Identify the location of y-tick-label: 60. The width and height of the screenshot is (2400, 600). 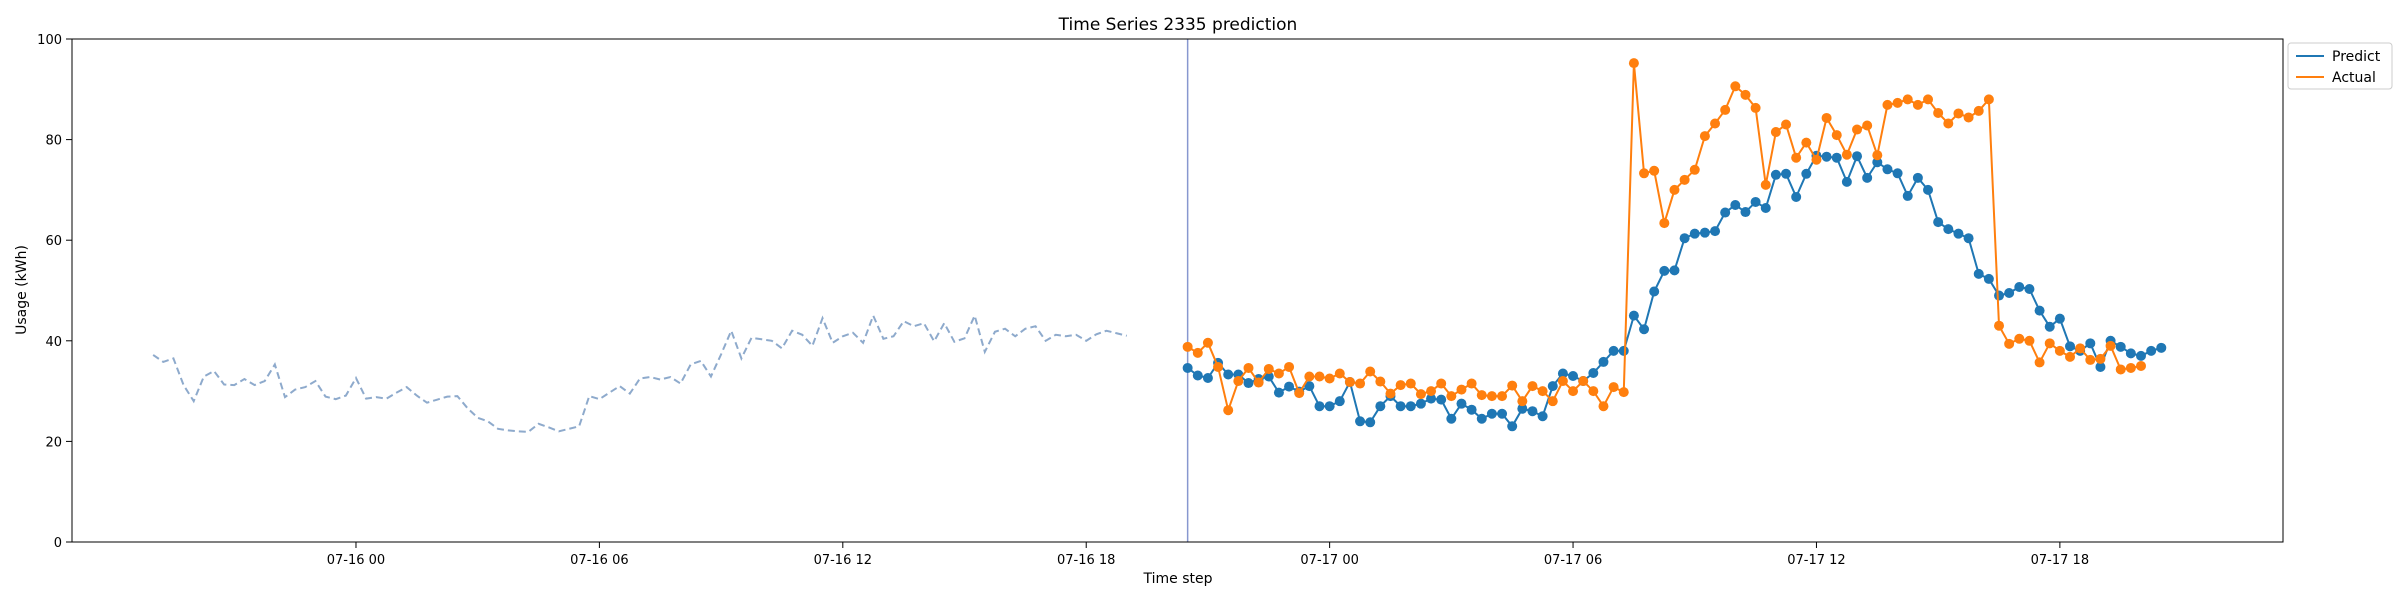
(53, 241).